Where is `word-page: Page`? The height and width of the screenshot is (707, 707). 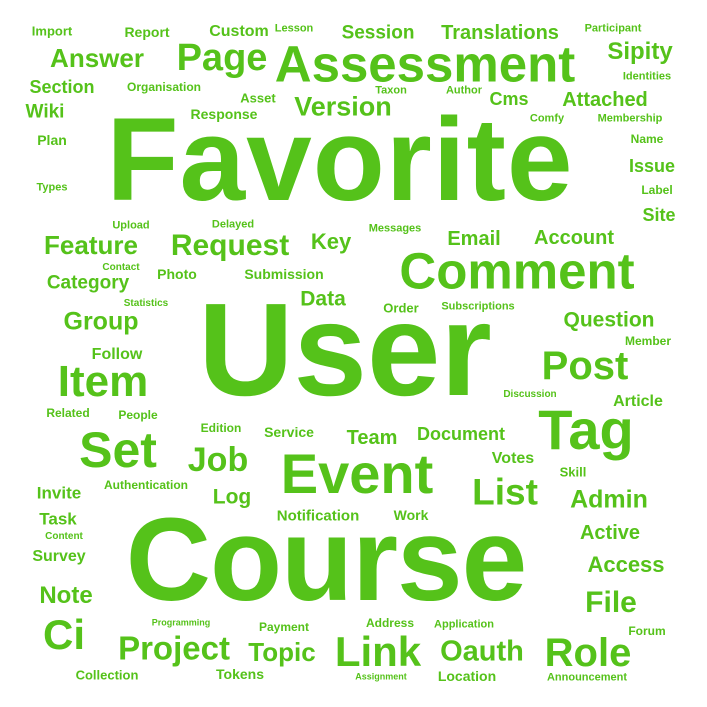
word-page: Page is located at coordinates (222, 58).